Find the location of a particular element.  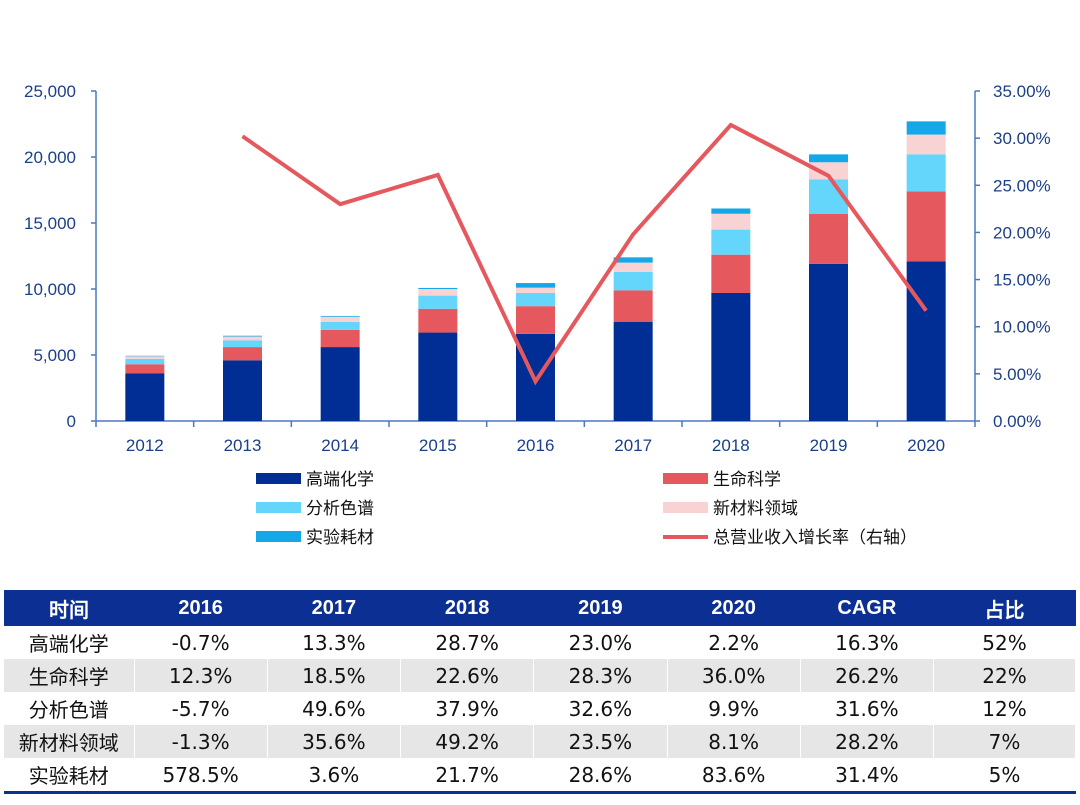

column-header: 2016 is located at coordinates (201, 608).